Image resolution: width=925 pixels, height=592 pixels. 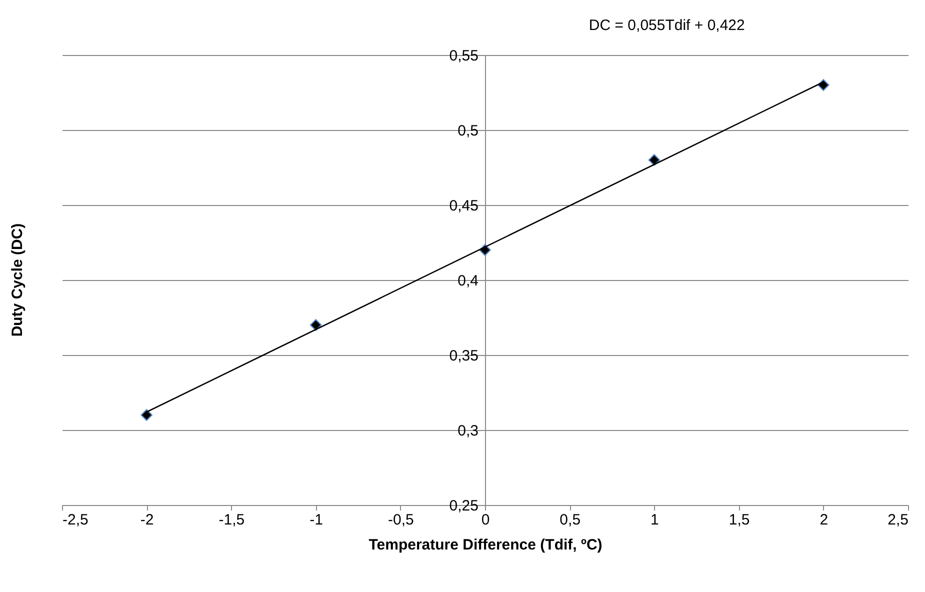 I want to click on x-tick-label: 1,5, so click(x=739, y=520).